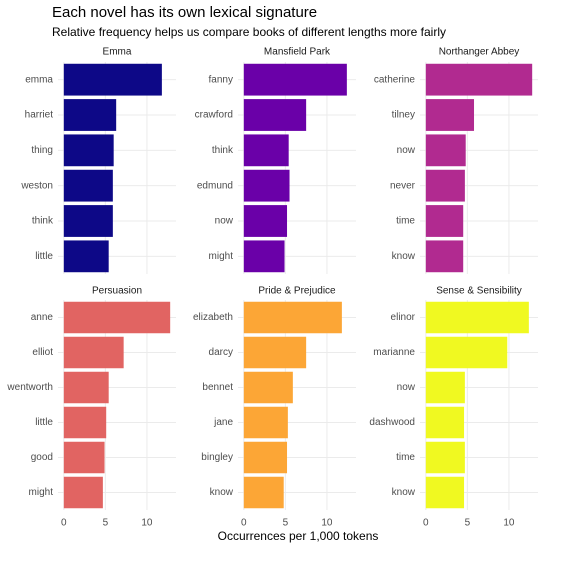 The height and width of the screenshot is (565, 574). I want to click on y-tick-label: good, so click(42, 457).